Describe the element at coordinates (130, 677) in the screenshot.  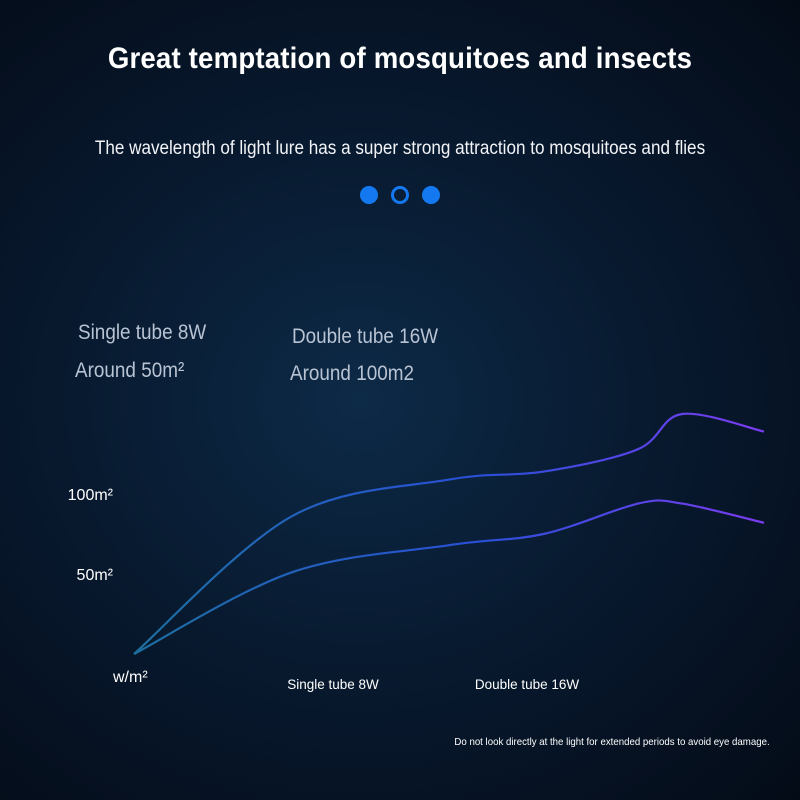
I see `y-axis-unit-label: w/m²` at that location.